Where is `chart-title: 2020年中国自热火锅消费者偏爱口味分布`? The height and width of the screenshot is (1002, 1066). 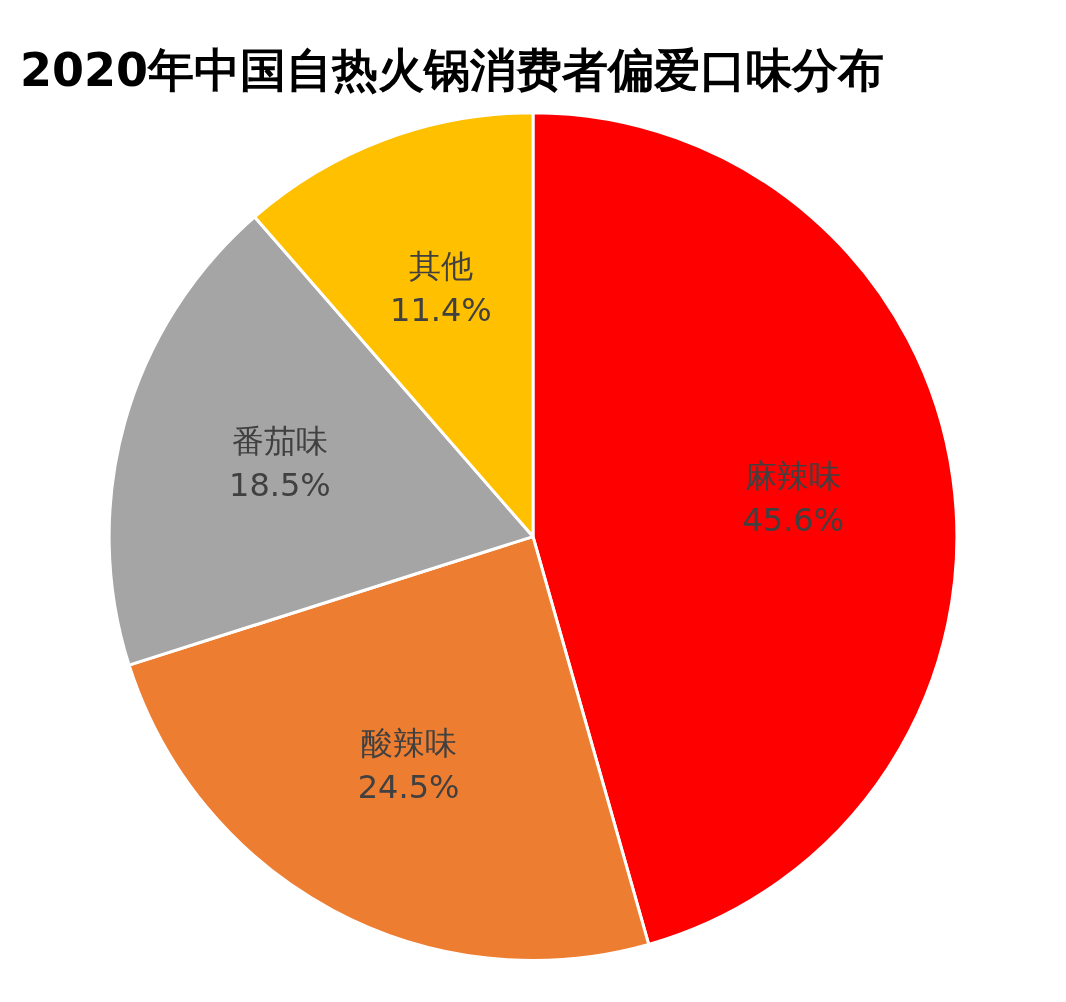 chart-title: 2020年中国自热火锅消费者偏爱口味分布 is located at coordinates (452, 69).